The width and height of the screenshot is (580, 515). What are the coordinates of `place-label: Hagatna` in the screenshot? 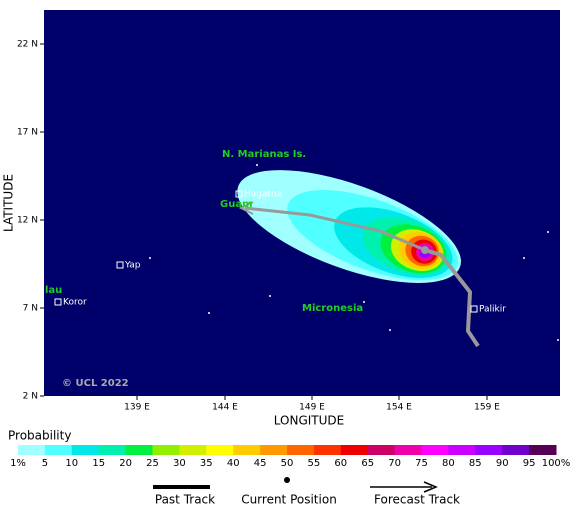 It's located at (263, 195).